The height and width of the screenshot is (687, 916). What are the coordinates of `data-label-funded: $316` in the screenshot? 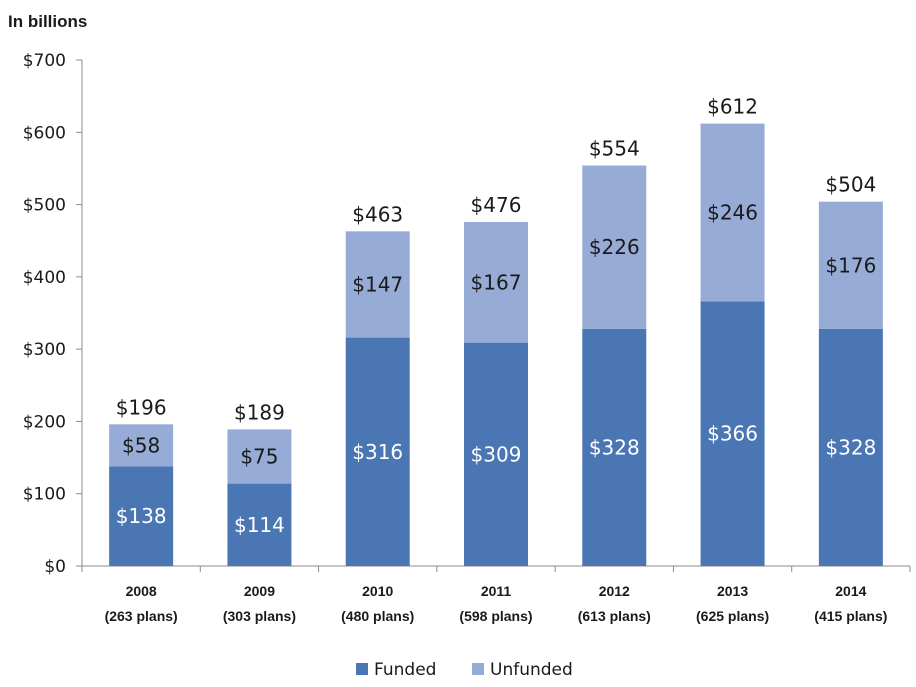 It's located at (377, 452).